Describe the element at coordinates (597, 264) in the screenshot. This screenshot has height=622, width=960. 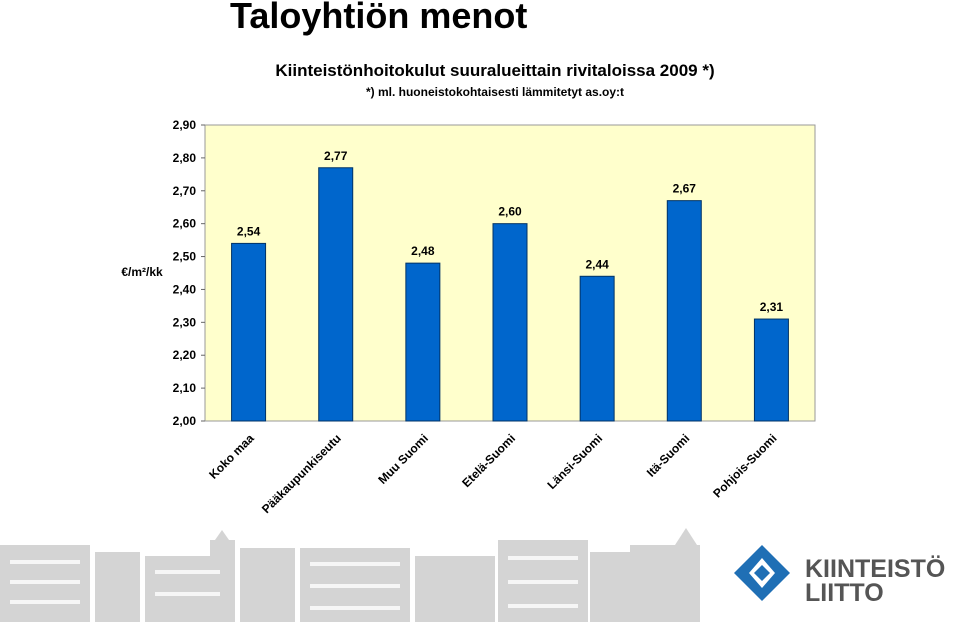
I see `data-label: 2,44` at that location.